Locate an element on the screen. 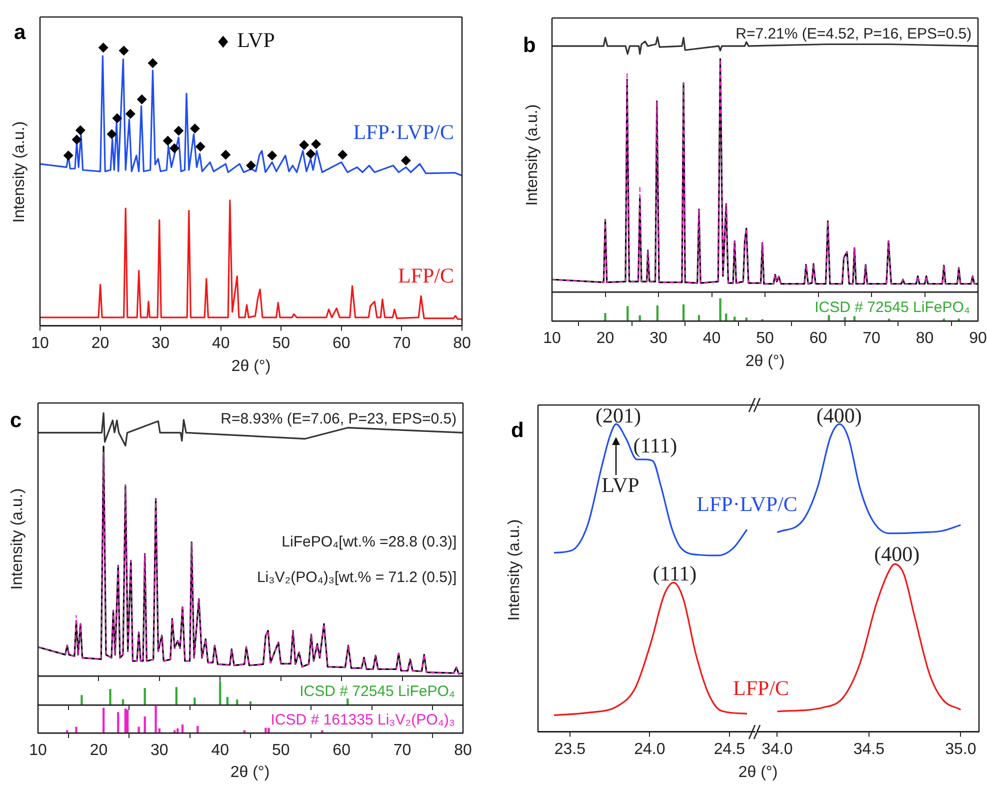 The image size is (987, 791). chart-title: c is located at coordinates (16, 421).